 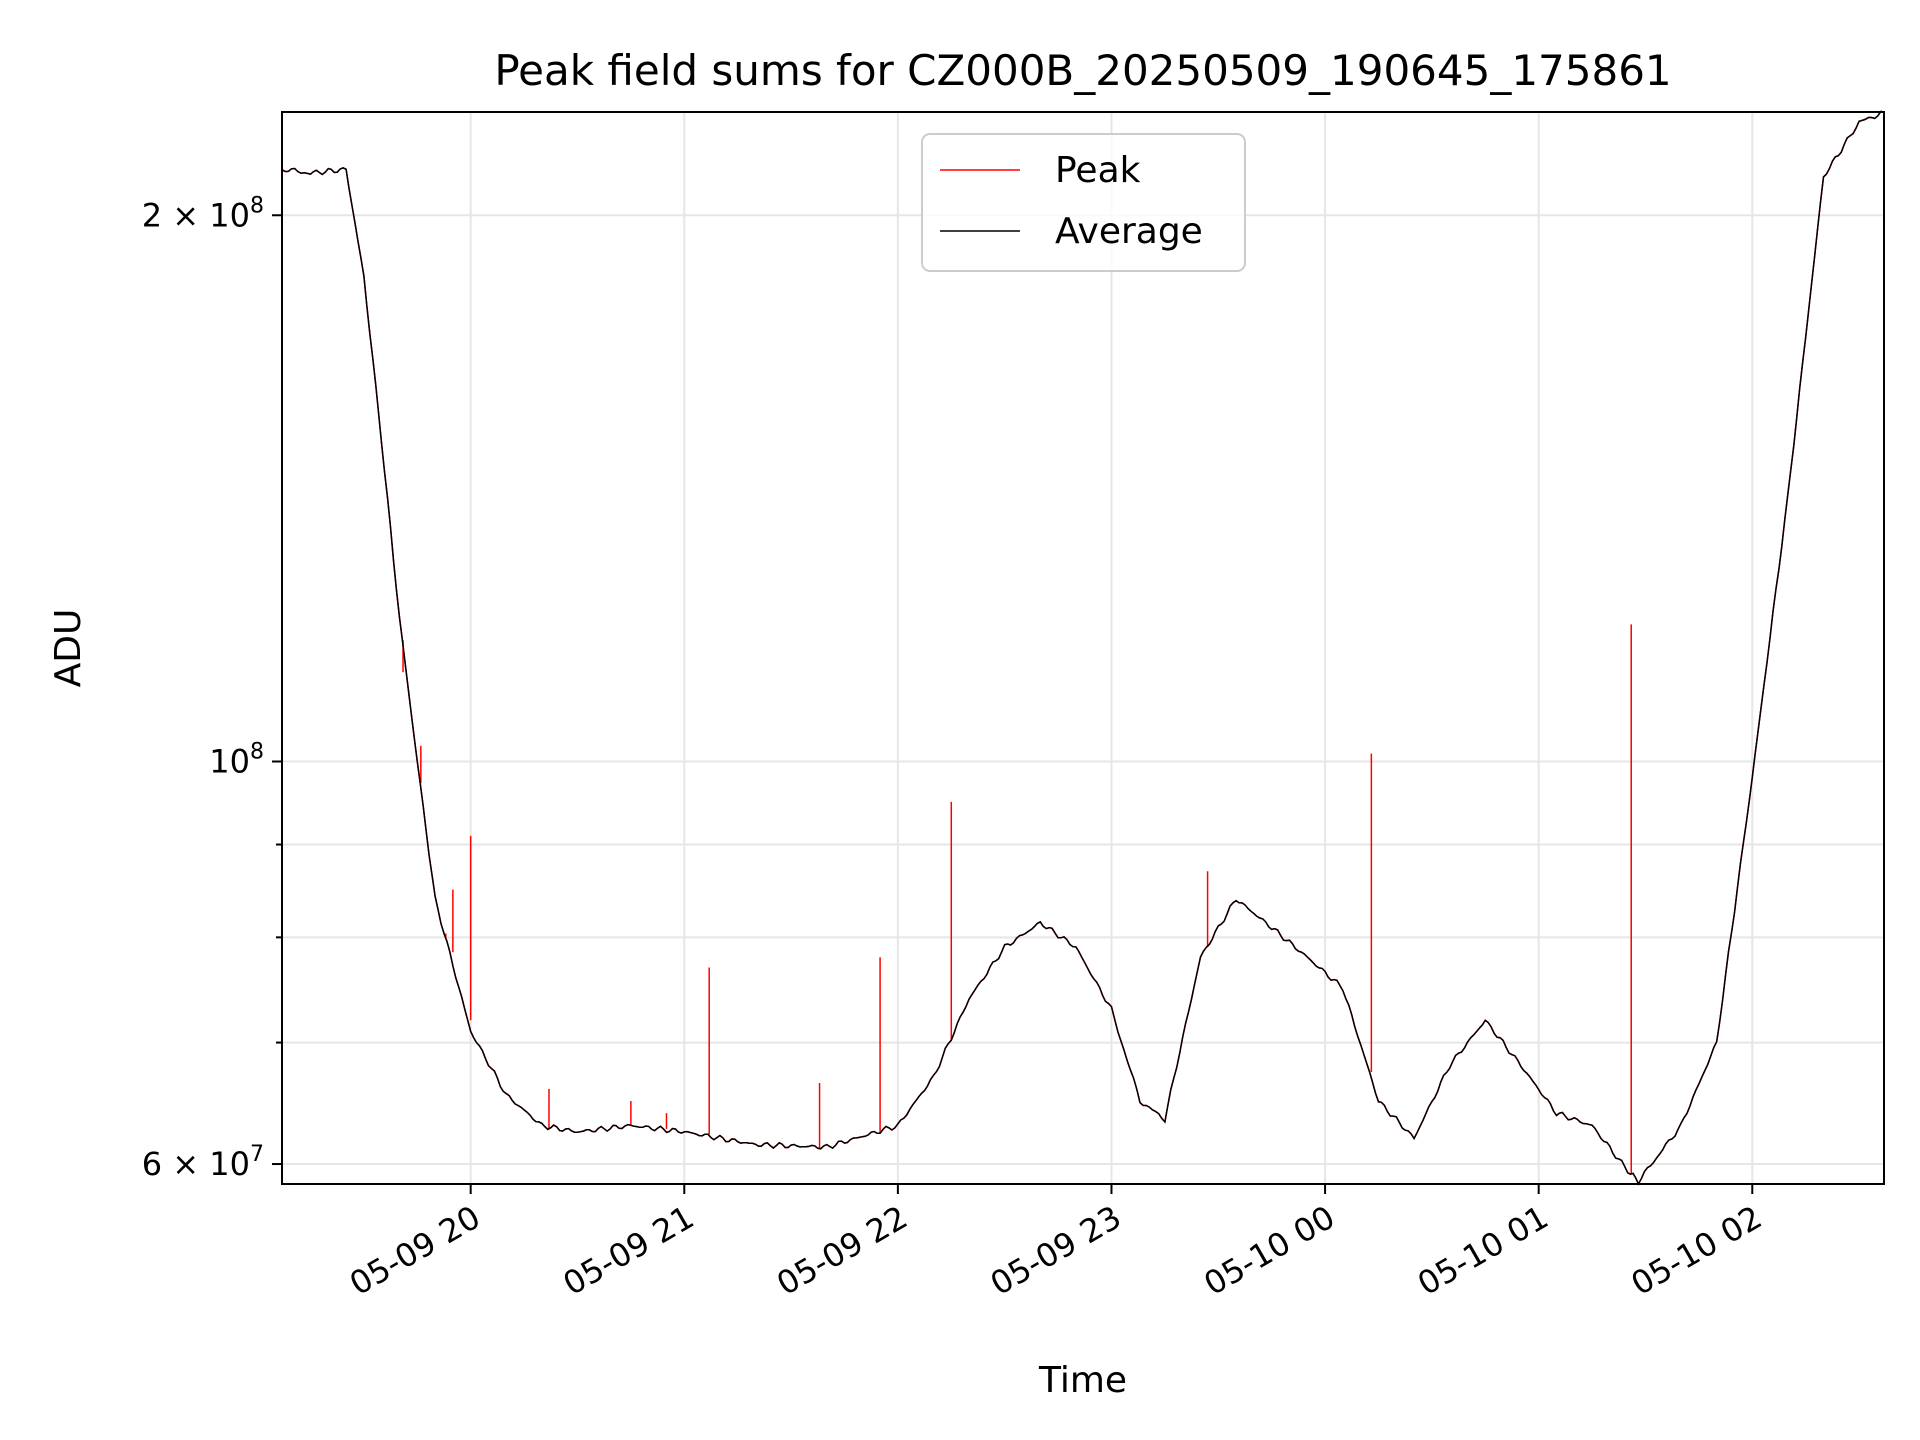 I want to click on y-tick-label-exponent: 7, so click(x=257, y=1154).